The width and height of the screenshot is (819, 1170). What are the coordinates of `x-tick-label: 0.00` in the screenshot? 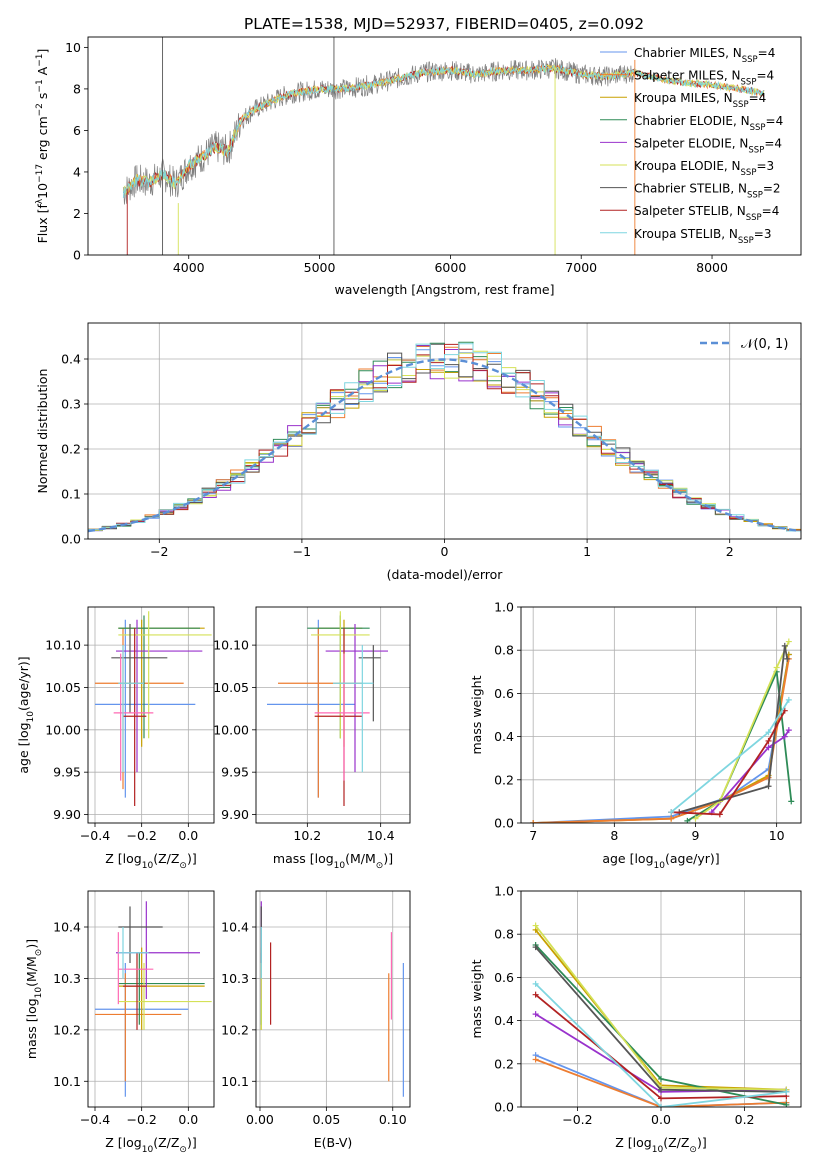 It's located at (260, 1119).